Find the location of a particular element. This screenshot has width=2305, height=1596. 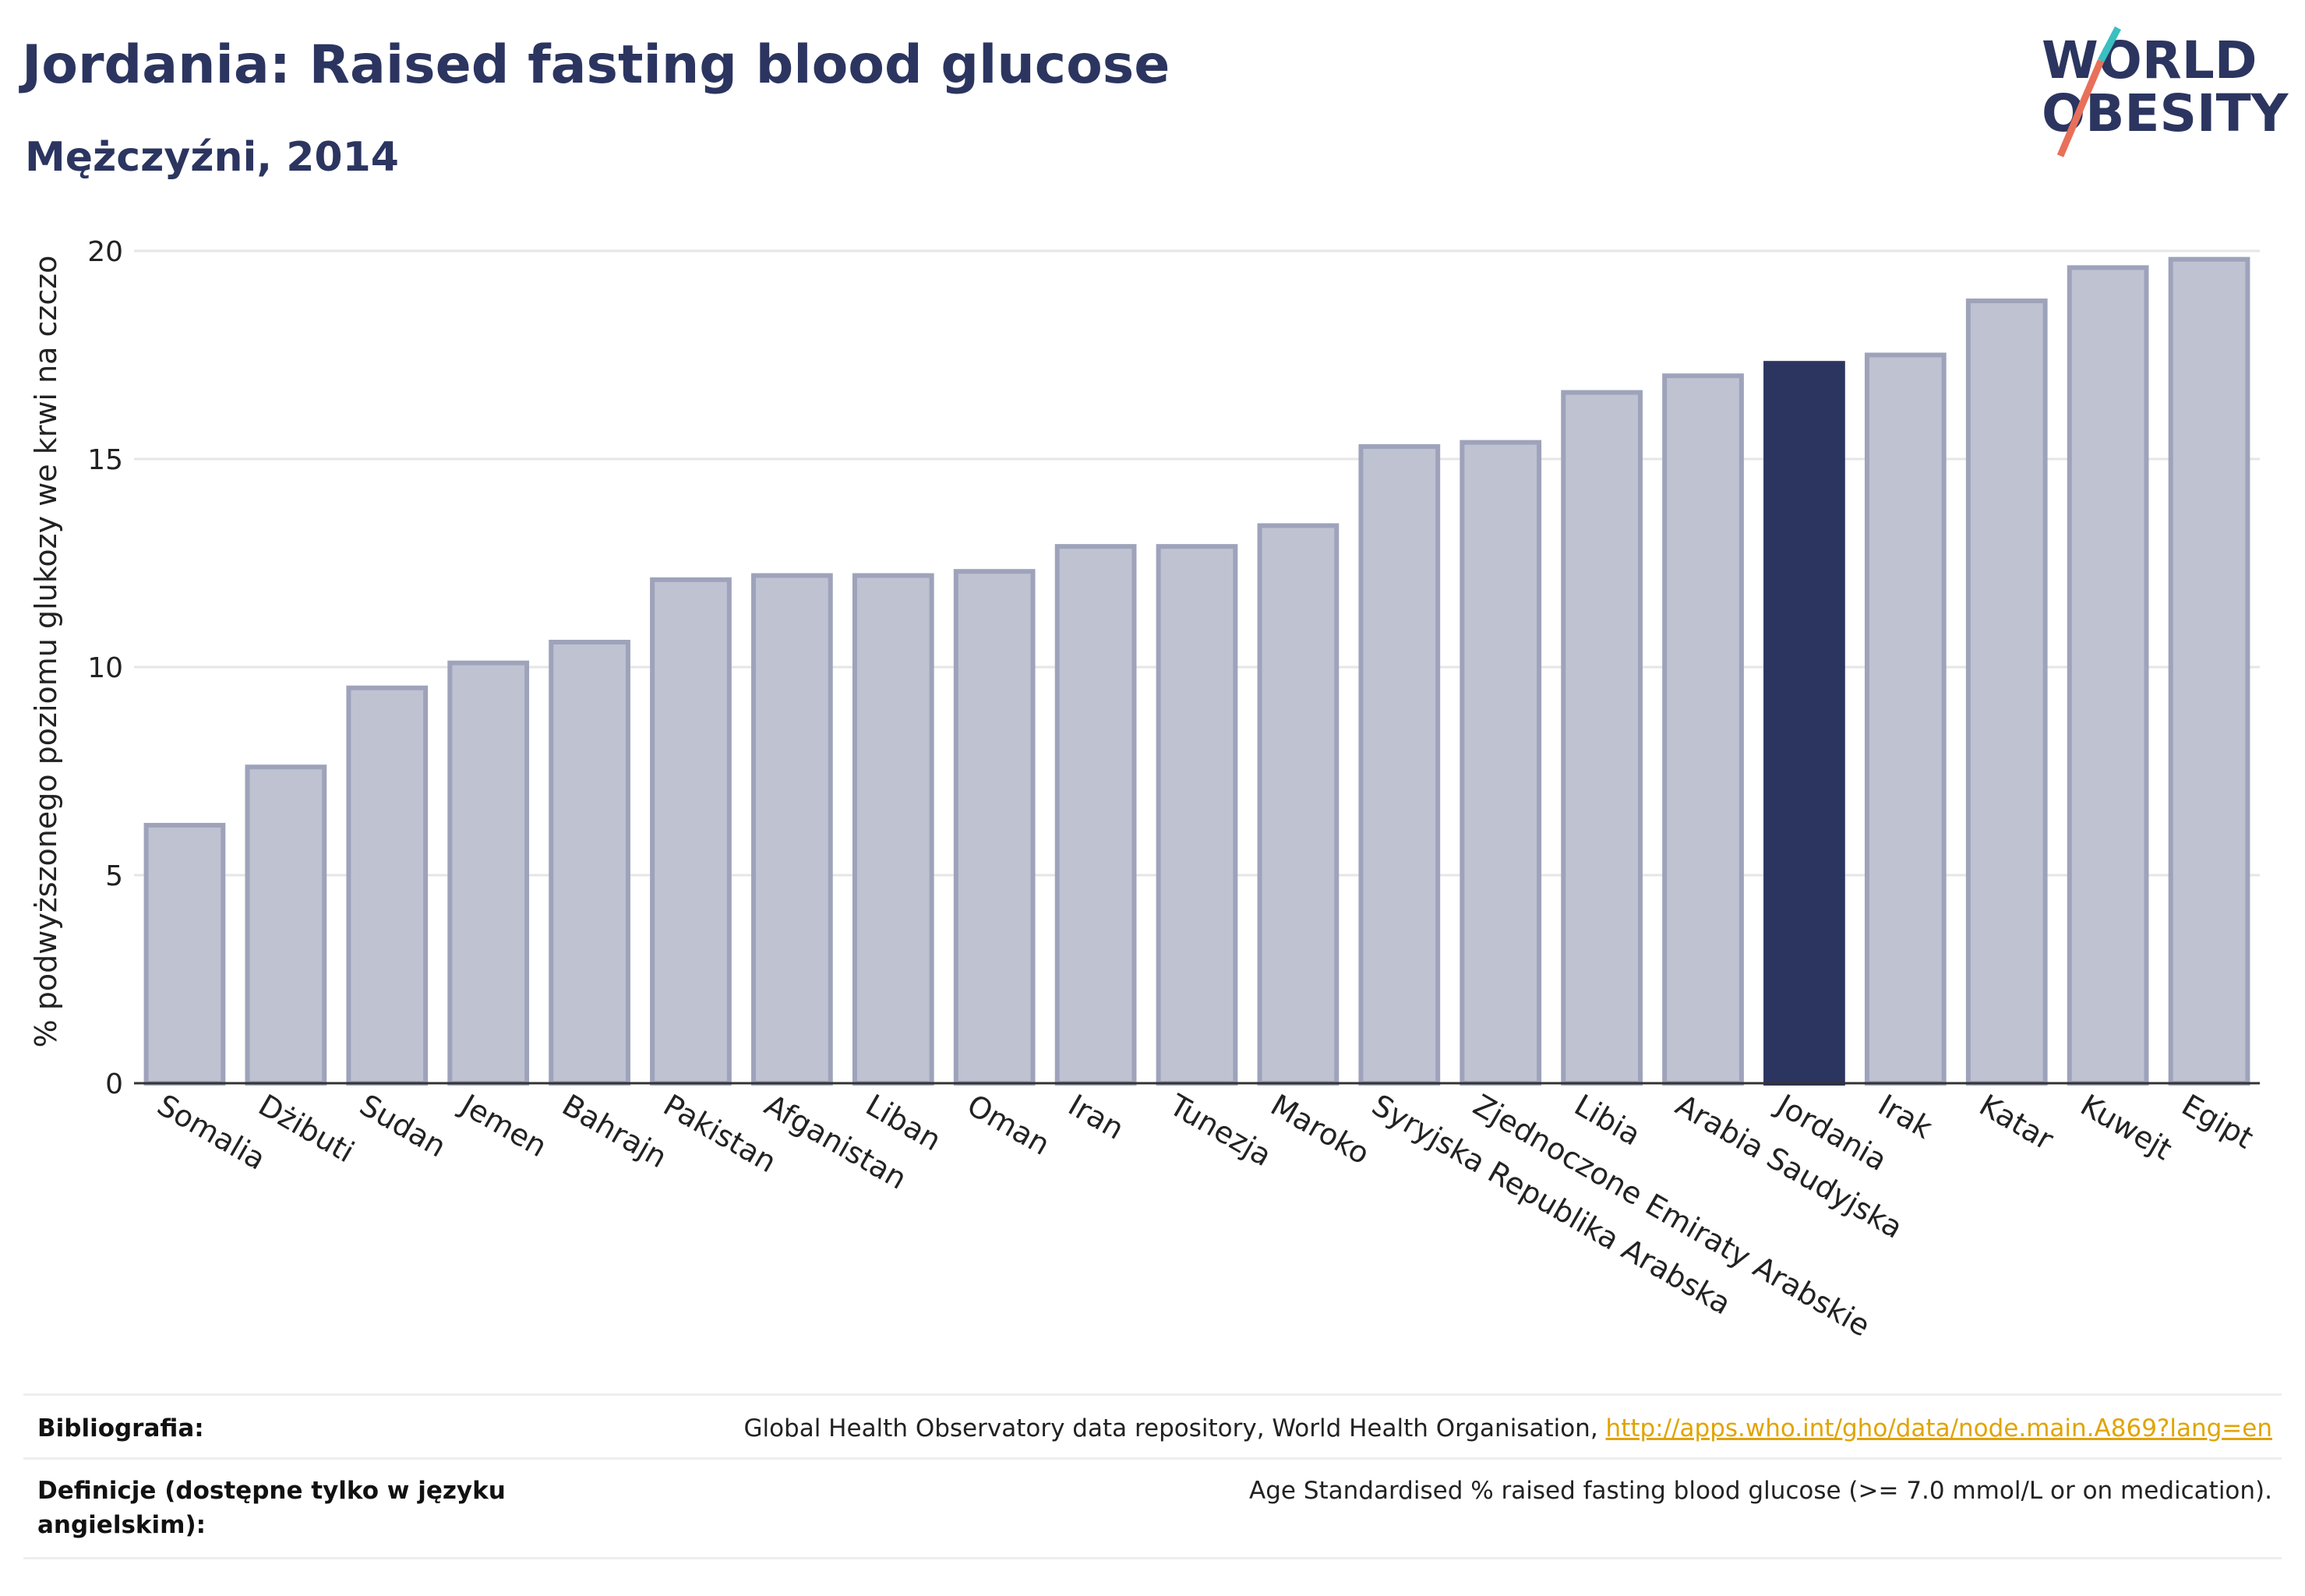

x-tick-label: Dżibuti is located at coordinates (306, 1129).